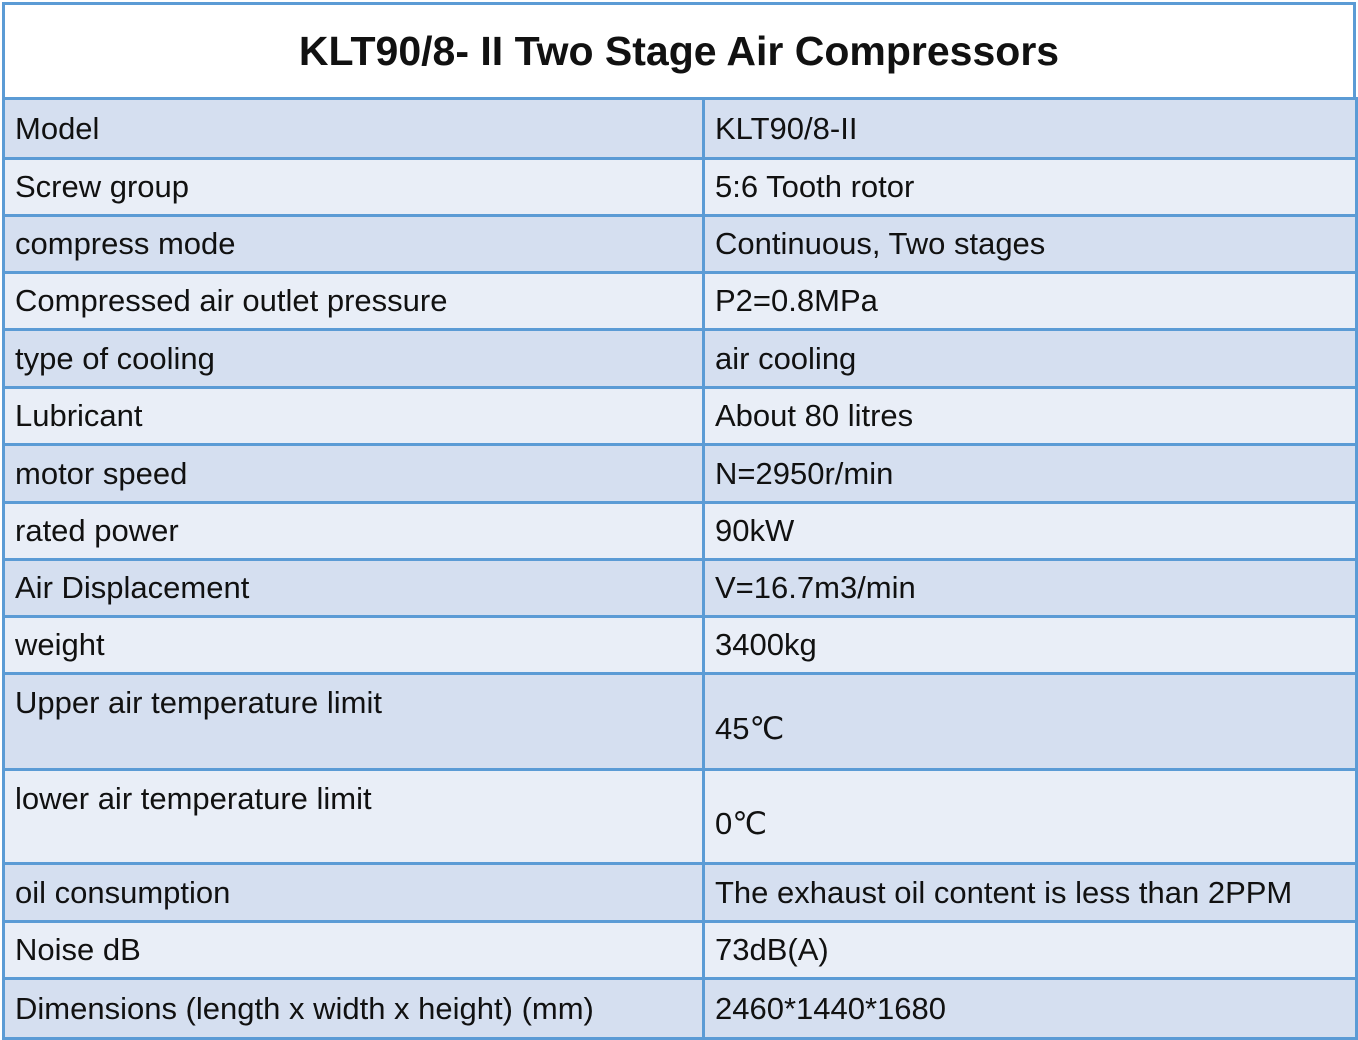 This screenshot has width=1358, height=1040. Describe the element at coordinates (1030, 950) in the screenshot. I see `row-value: 73dB(A)` at that location.